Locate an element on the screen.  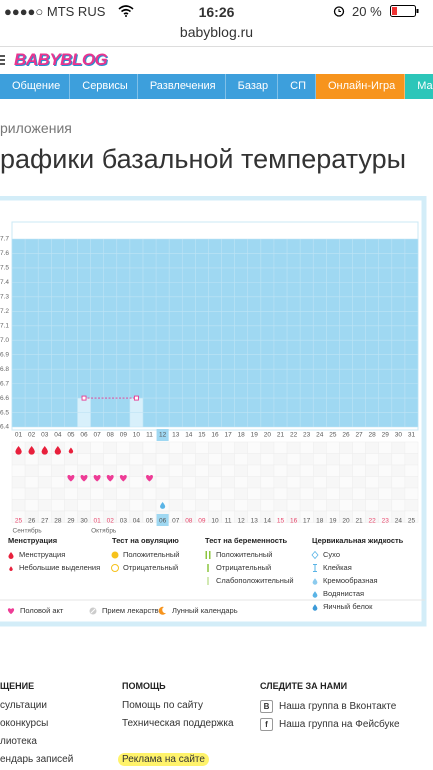
footer-link: лиотека is located at coordinates (18, 741).